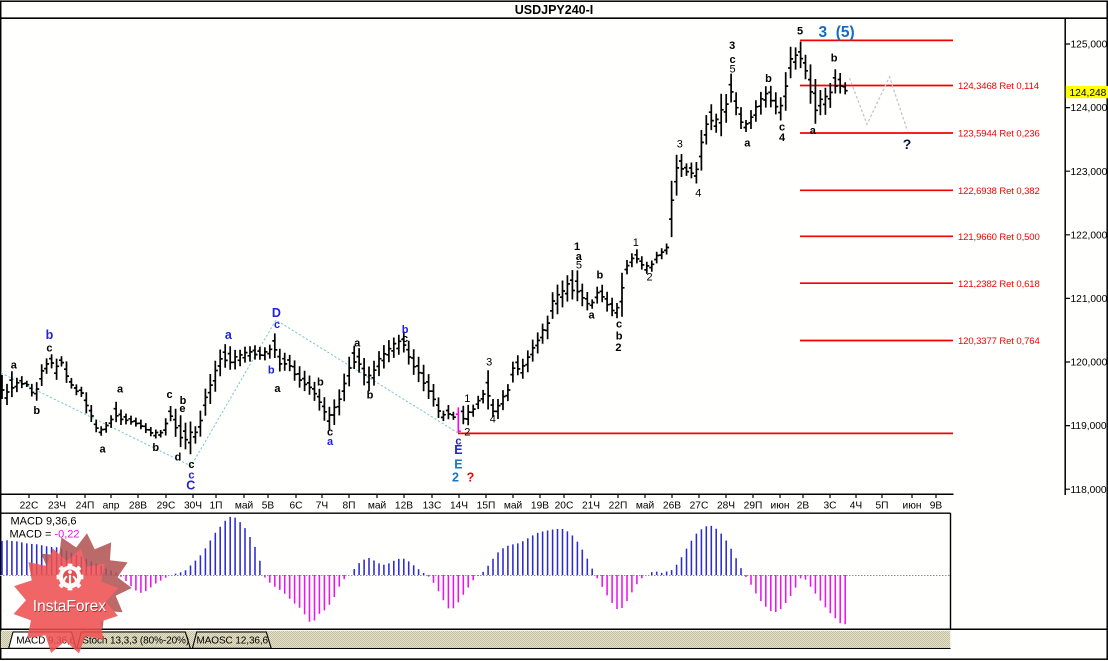 The width and height of the screenshot is (1108, 661). Describe the element at coordinates (182, 409) in the screenshot. I see `svg-text: e` at that location.